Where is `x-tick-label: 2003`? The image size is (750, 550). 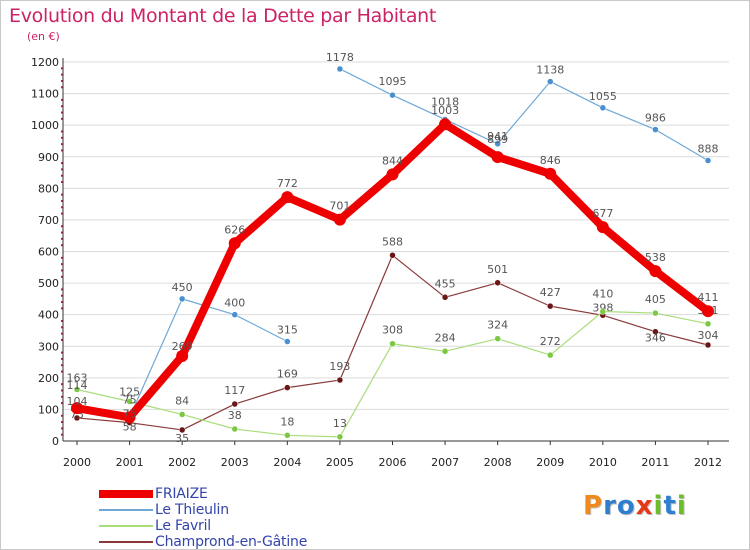 x-tick-label: 2003 is located at coordinates (235, 462).